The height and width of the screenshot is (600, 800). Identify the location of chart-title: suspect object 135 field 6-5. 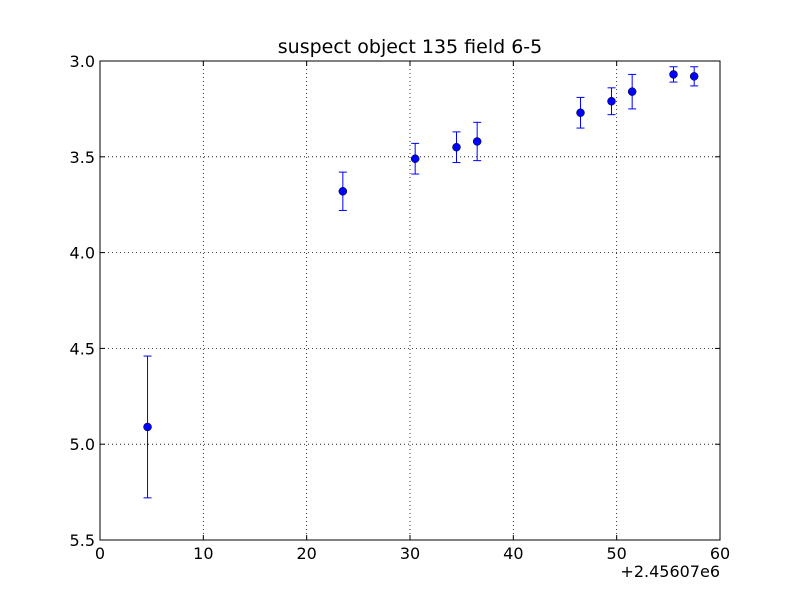
(410, 47).